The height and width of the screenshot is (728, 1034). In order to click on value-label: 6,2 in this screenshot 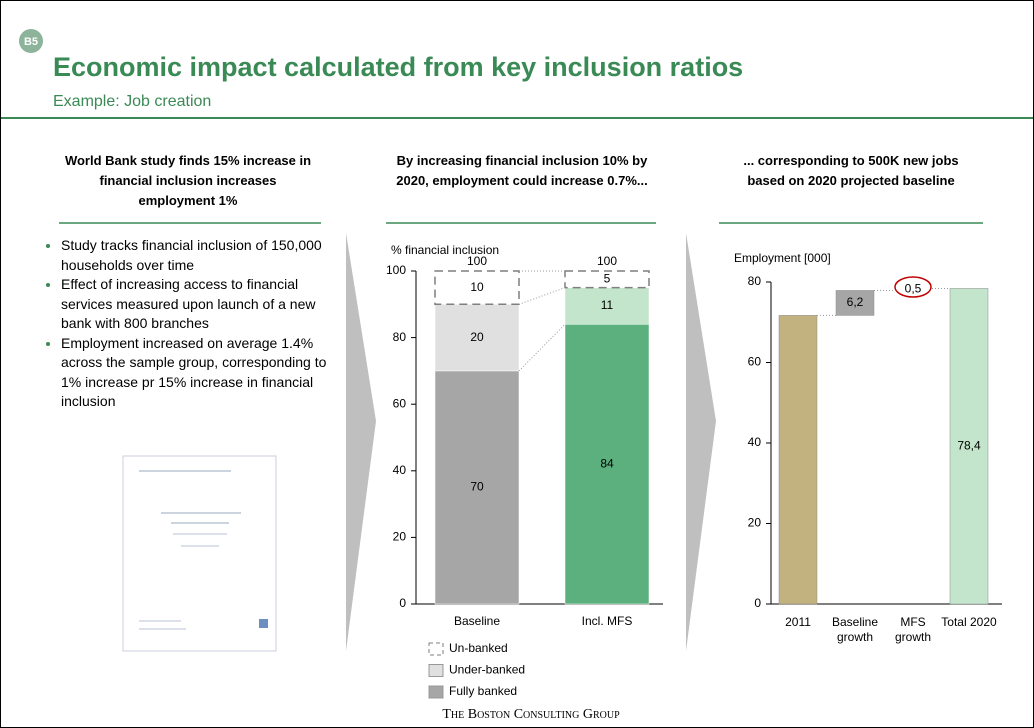, I will do `click(855, 302)`.